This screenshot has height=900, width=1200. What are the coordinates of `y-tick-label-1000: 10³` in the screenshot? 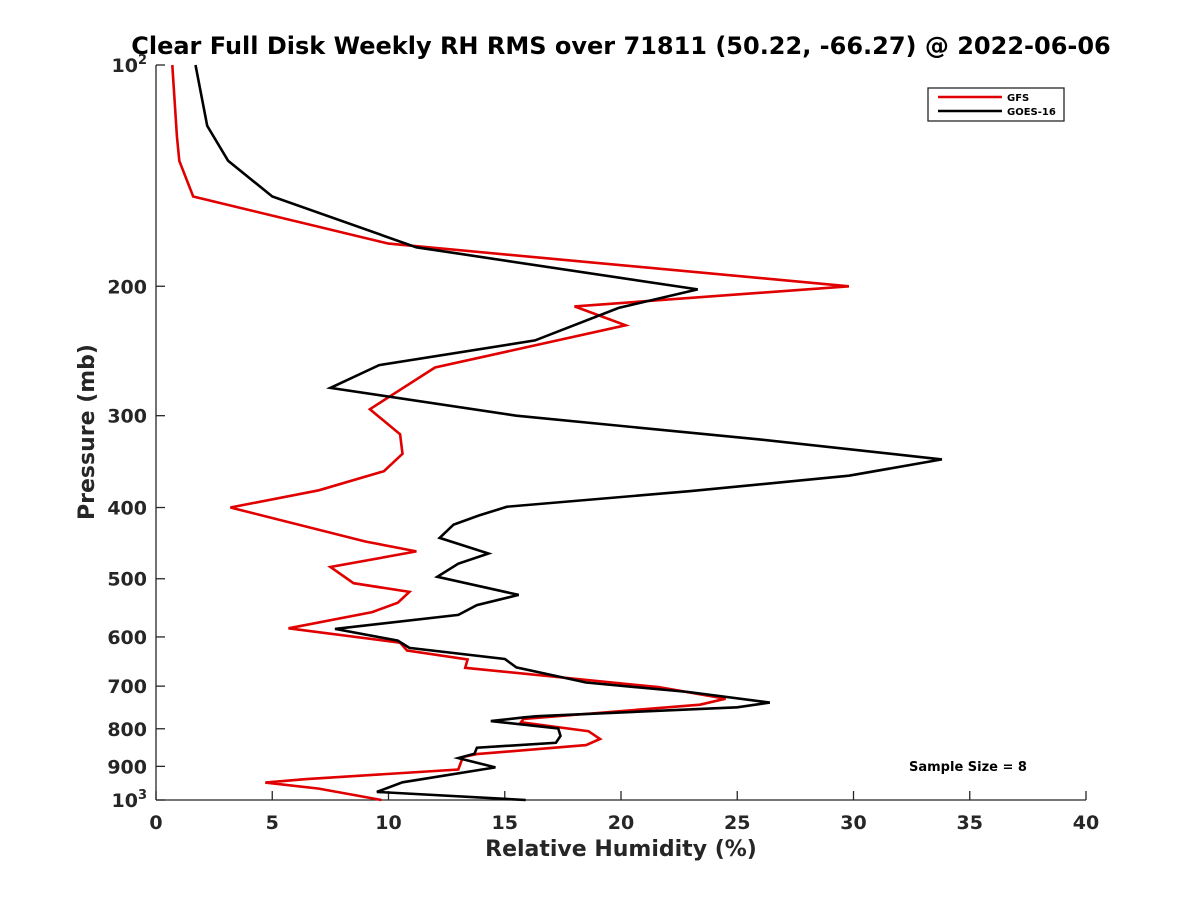 It's located at (130, 800).